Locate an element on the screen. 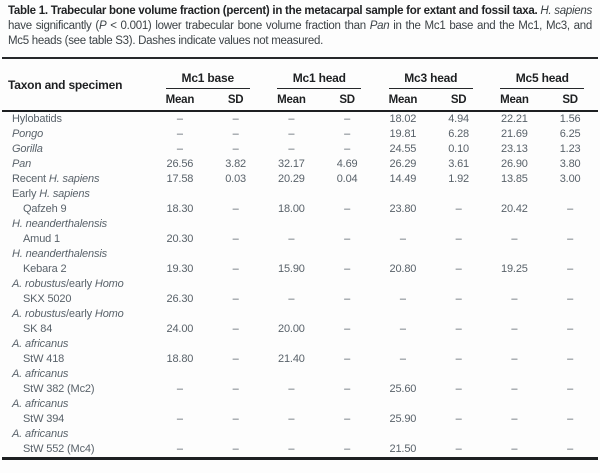  cell-value: 21.50 is located at coordinates (403, 449).